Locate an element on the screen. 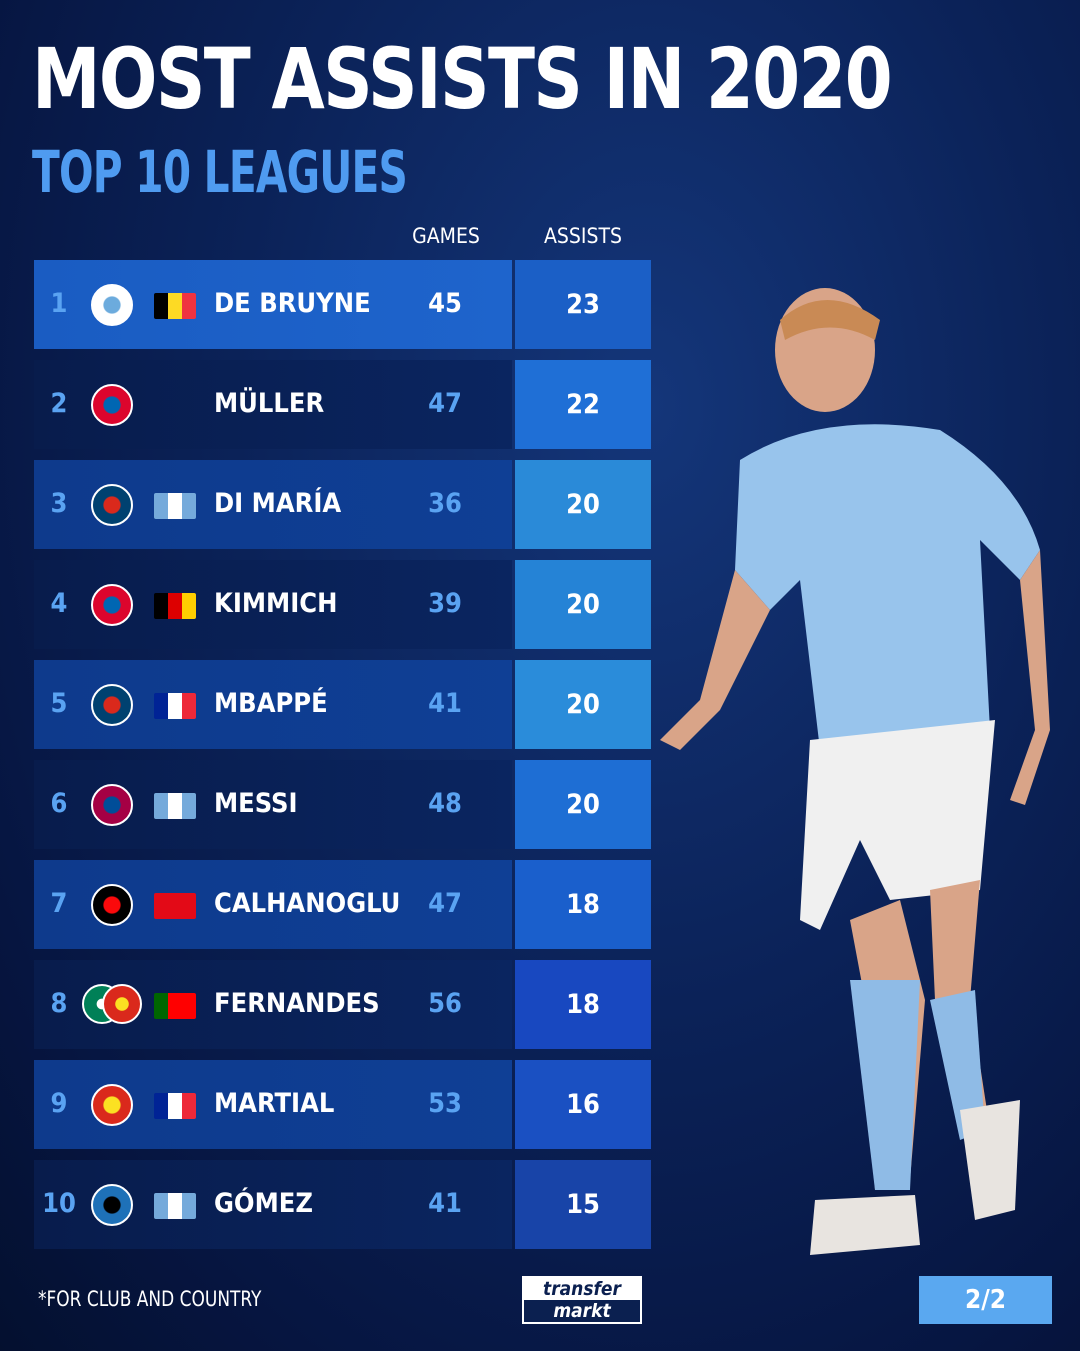 This screenshot has height=1351, width=1080. player-name: GÓMEZ is located at coordinates (263, 1203).